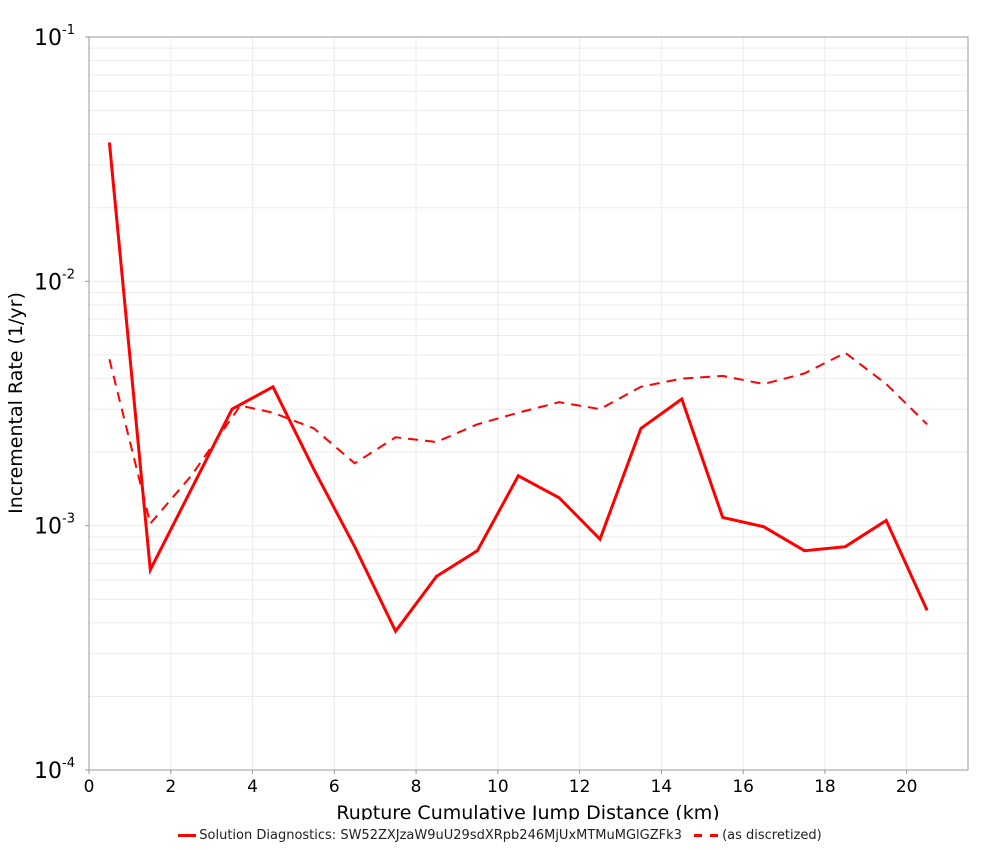 The image size is (1000, 850). Describe the element at coordinates (743, 787) in the screenshot. I see `x-tick-label: 16` at that location.